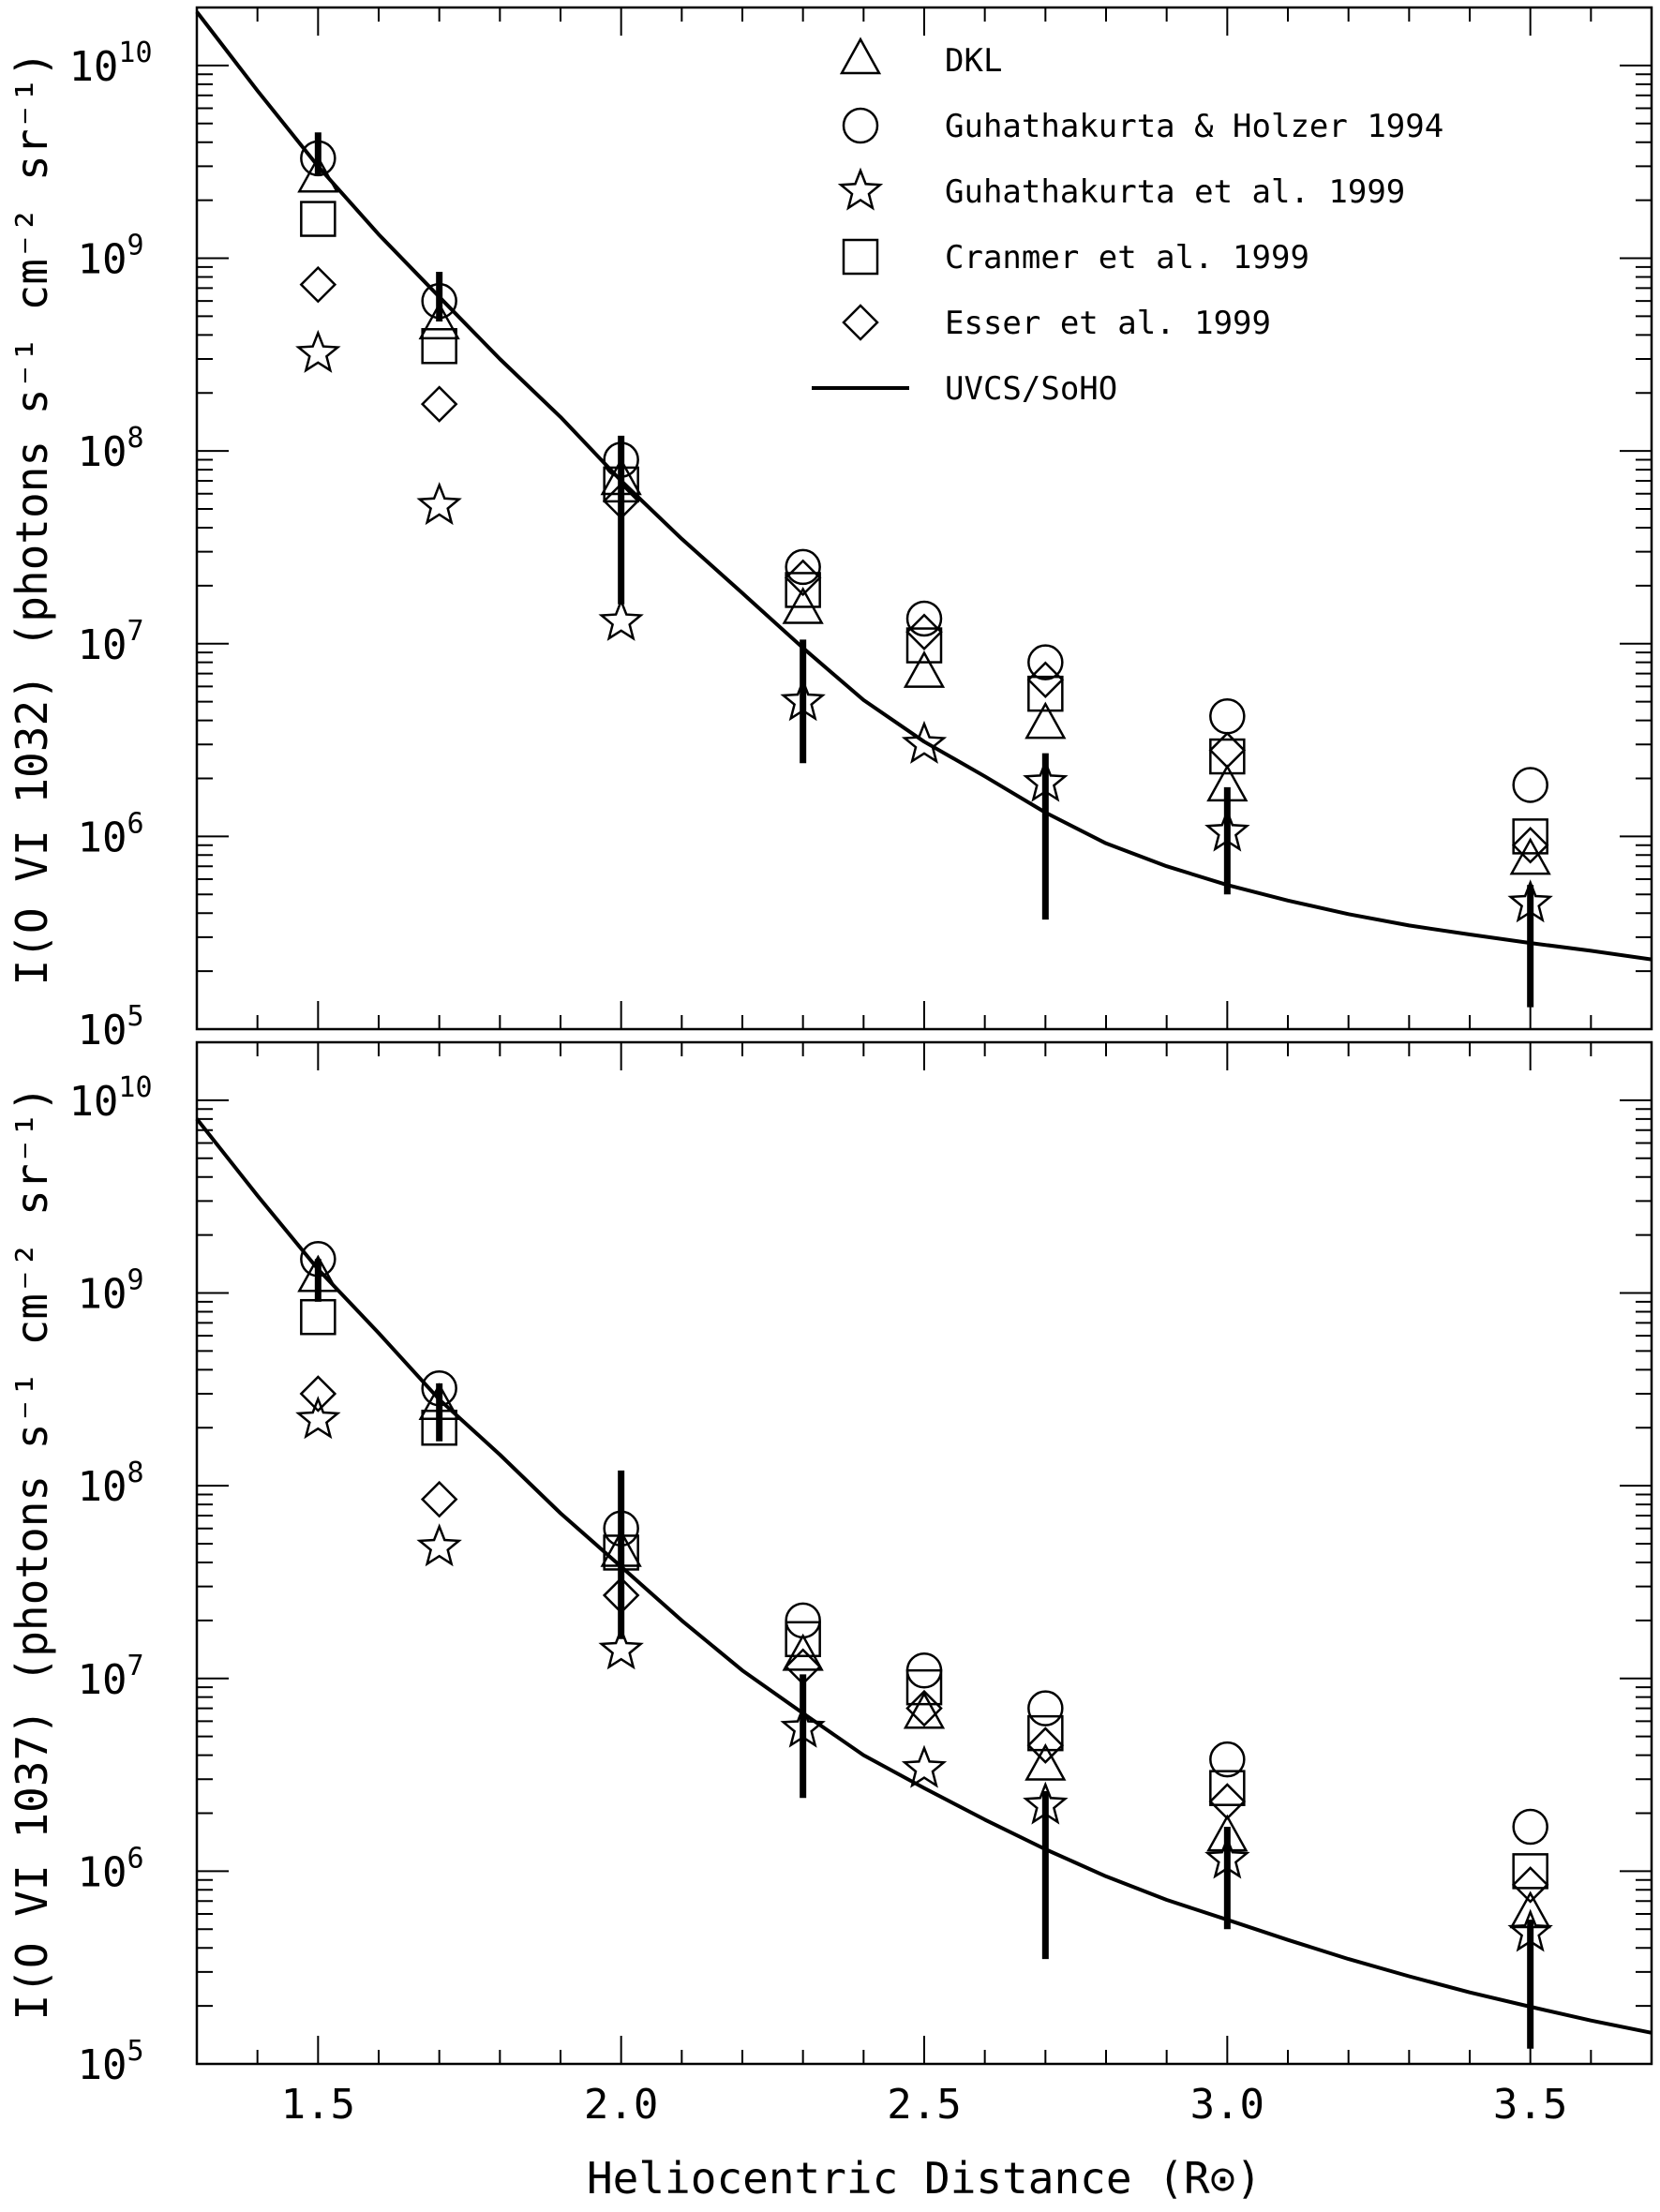  I want to click on legend-label: Guhathakurta et al. 1999, so click(1175, 192).